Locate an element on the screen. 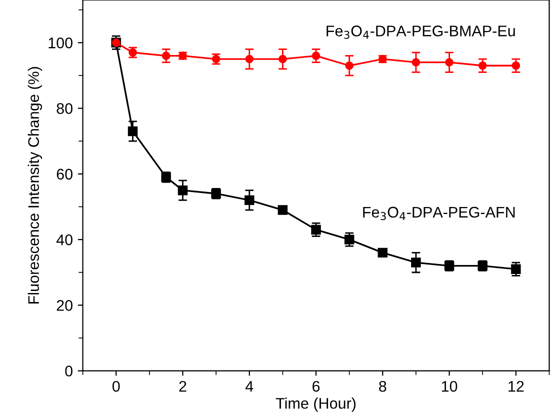  x-tick-label: 0 is located at coordinates (116, 386).